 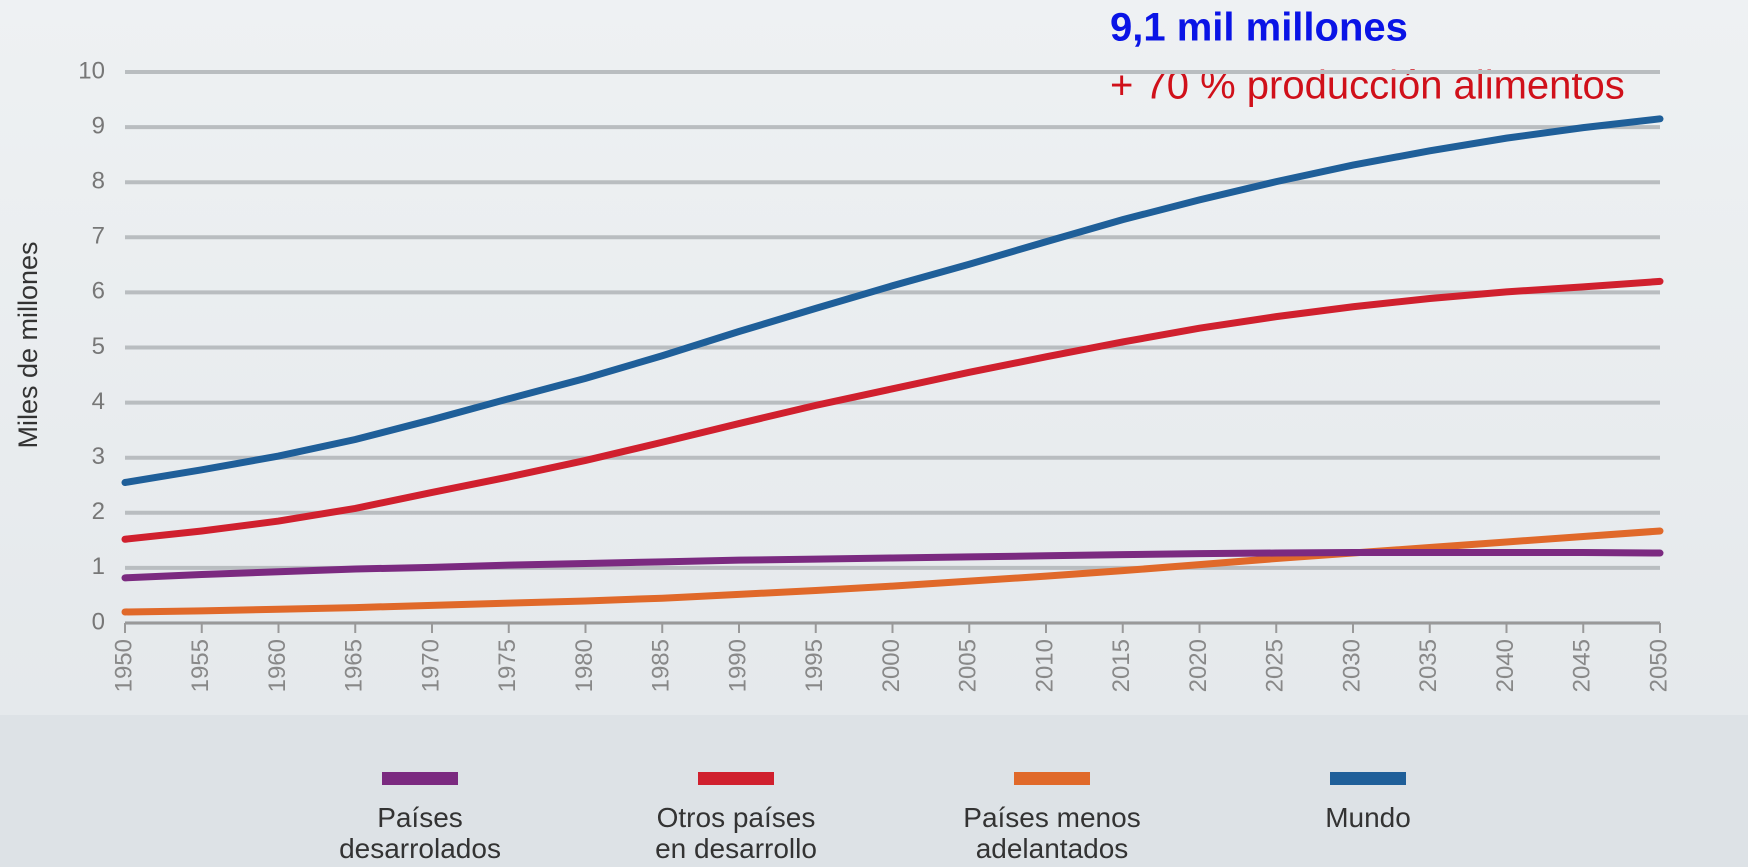 I want to click on y-axis-label: Miles de millones, so click(x=28, y=344).